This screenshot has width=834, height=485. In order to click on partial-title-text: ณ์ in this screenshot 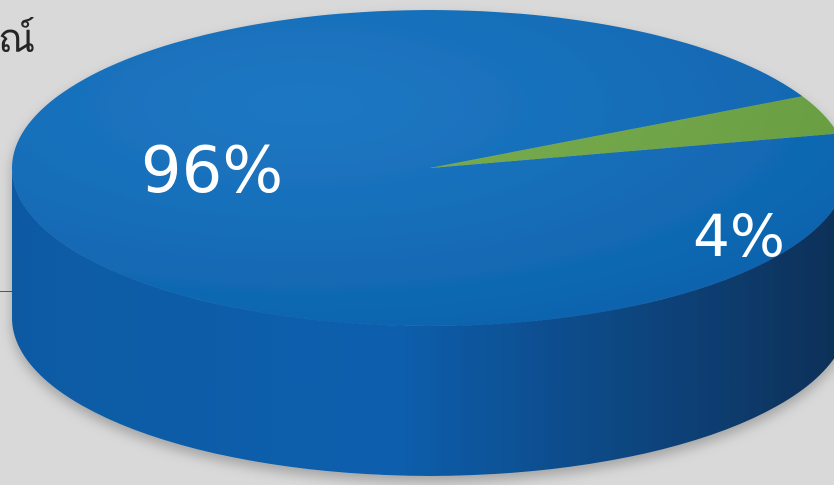, I will do `click(18, 39)`.